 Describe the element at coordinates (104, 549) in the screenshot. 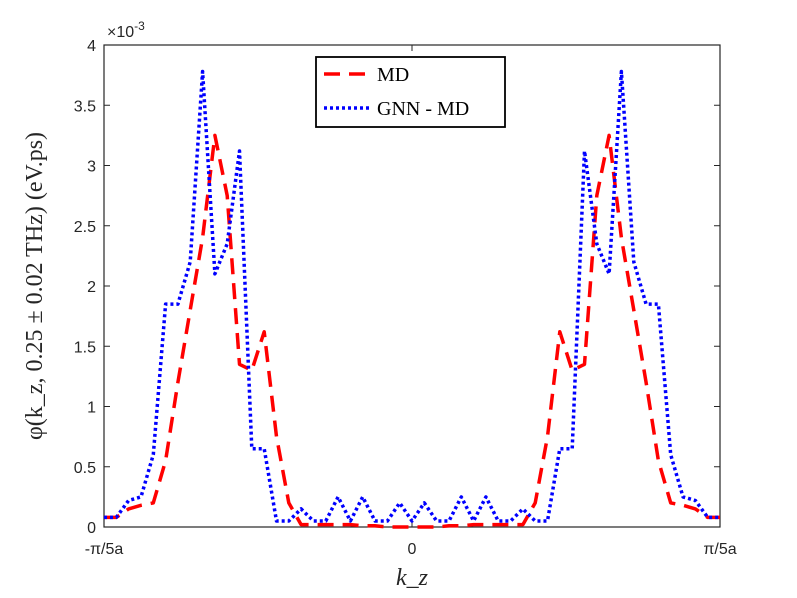

I see `x-tick-label: -π/5a` at that location.